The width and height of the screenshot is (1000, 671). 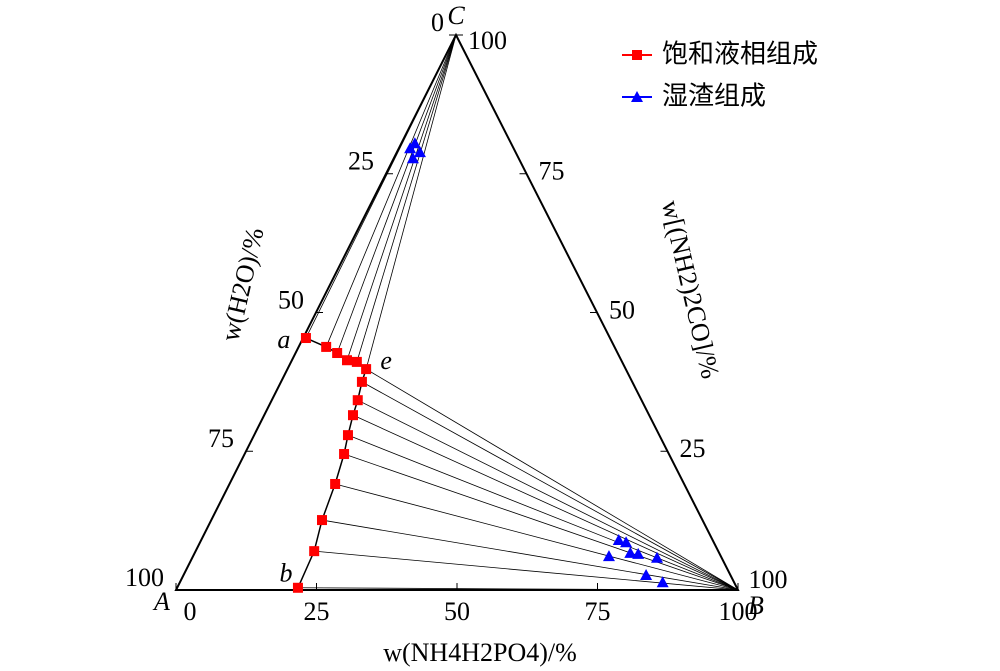 What do you see at coordinates (332, 463) in the screenshot?
I see `liquid-curve` at bounding box center [332, 463].